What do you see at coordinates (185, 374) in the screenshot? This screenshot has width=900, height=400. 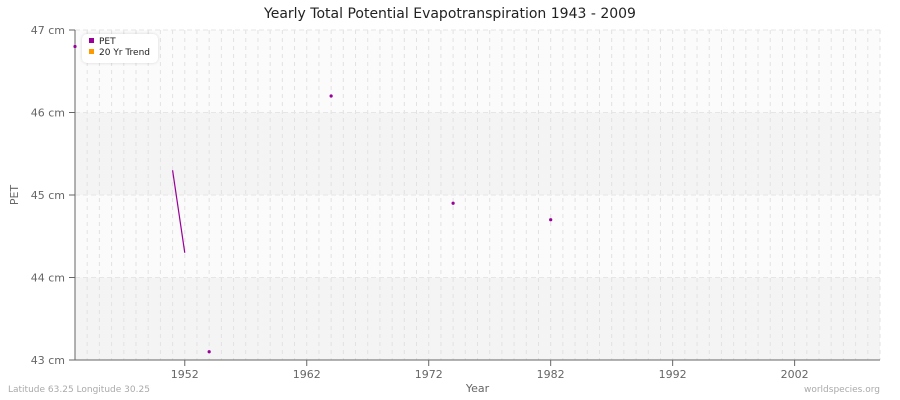 I see `x-tick-label: 1952` at bounding box center [185, 374].